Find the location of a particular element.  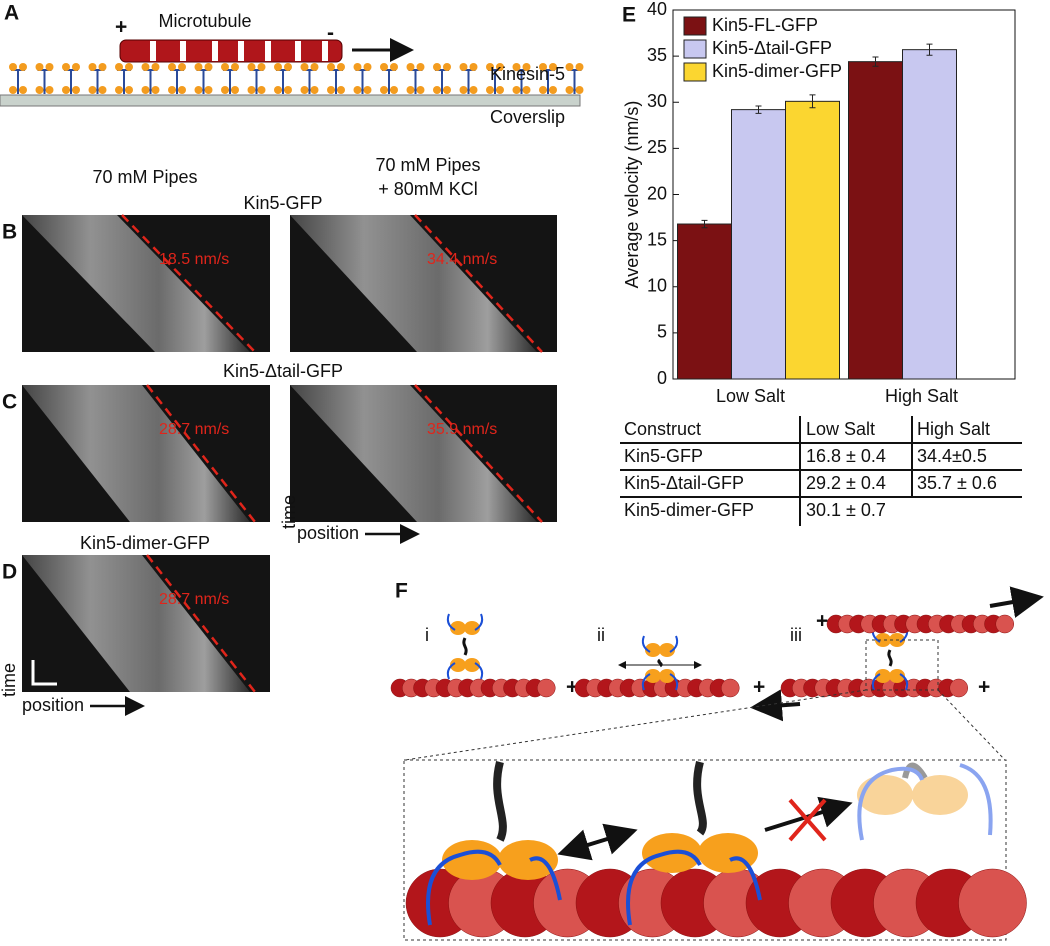

table-cell: 34.4±0.5 is located at coordinates (952, 456).